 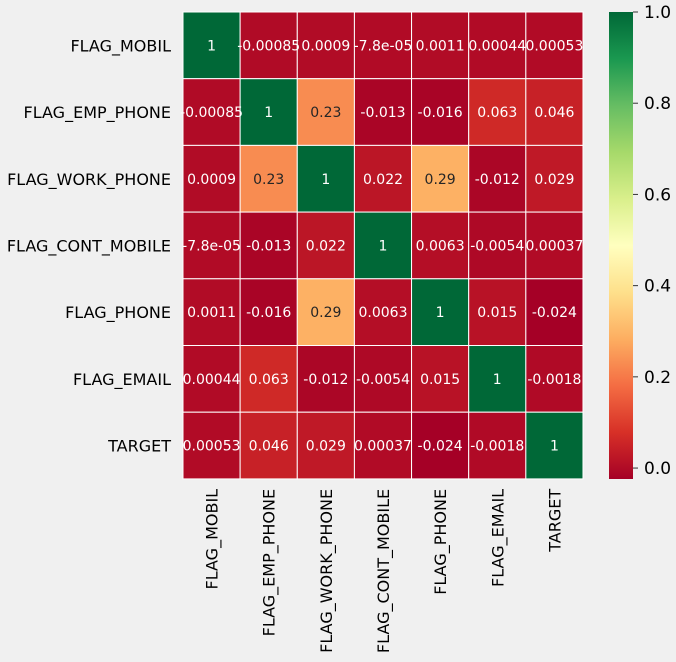 What do you see at coordinates (270, 562) in the screenshot?
I see `column-tick-label: FLAG_EMP_PHONE` at bounding box center [270, 562].